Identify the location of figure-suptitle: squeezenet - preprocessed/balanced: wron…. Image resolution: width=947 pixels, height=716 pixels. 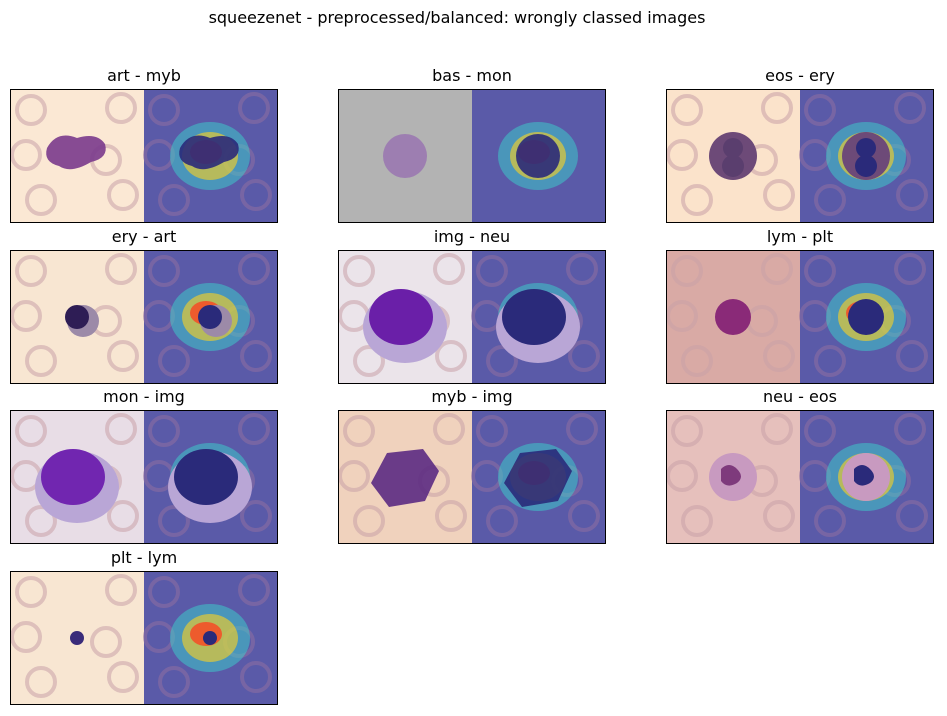
(457, 17).